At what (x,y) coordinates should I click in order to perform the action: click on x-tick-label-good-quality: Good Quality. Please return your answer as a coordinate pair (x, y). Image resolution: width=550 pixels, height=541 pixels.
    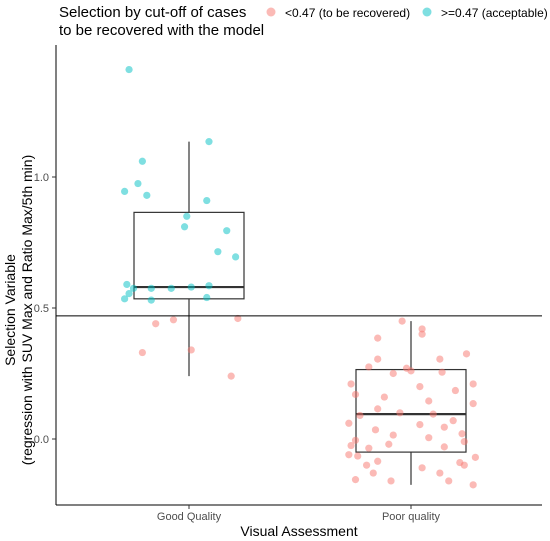
    Looking at the image, I should click on (189, 517).